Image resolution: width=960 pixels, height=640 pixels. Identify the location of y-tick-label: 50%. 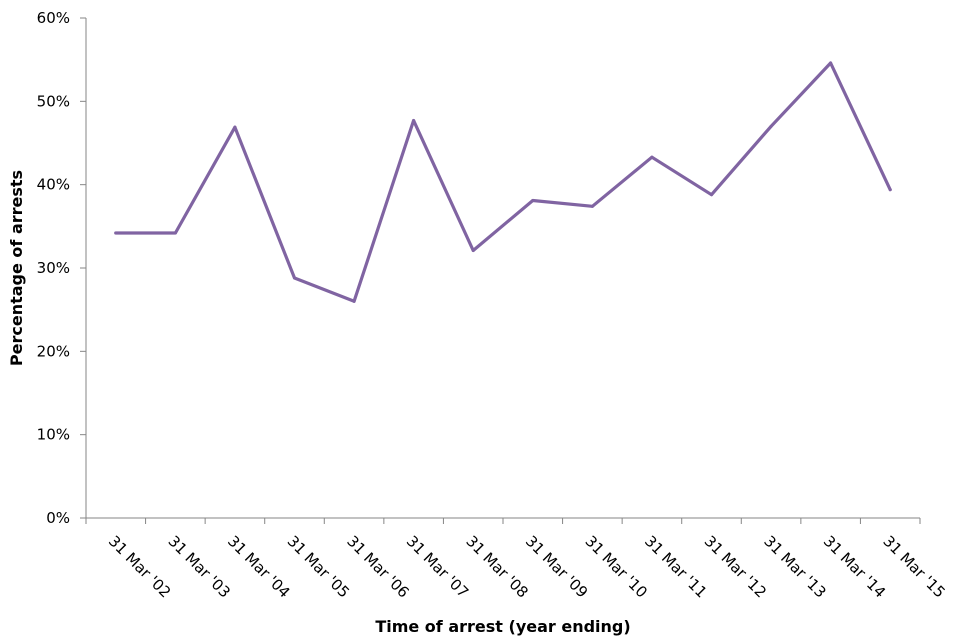
(53, 101).